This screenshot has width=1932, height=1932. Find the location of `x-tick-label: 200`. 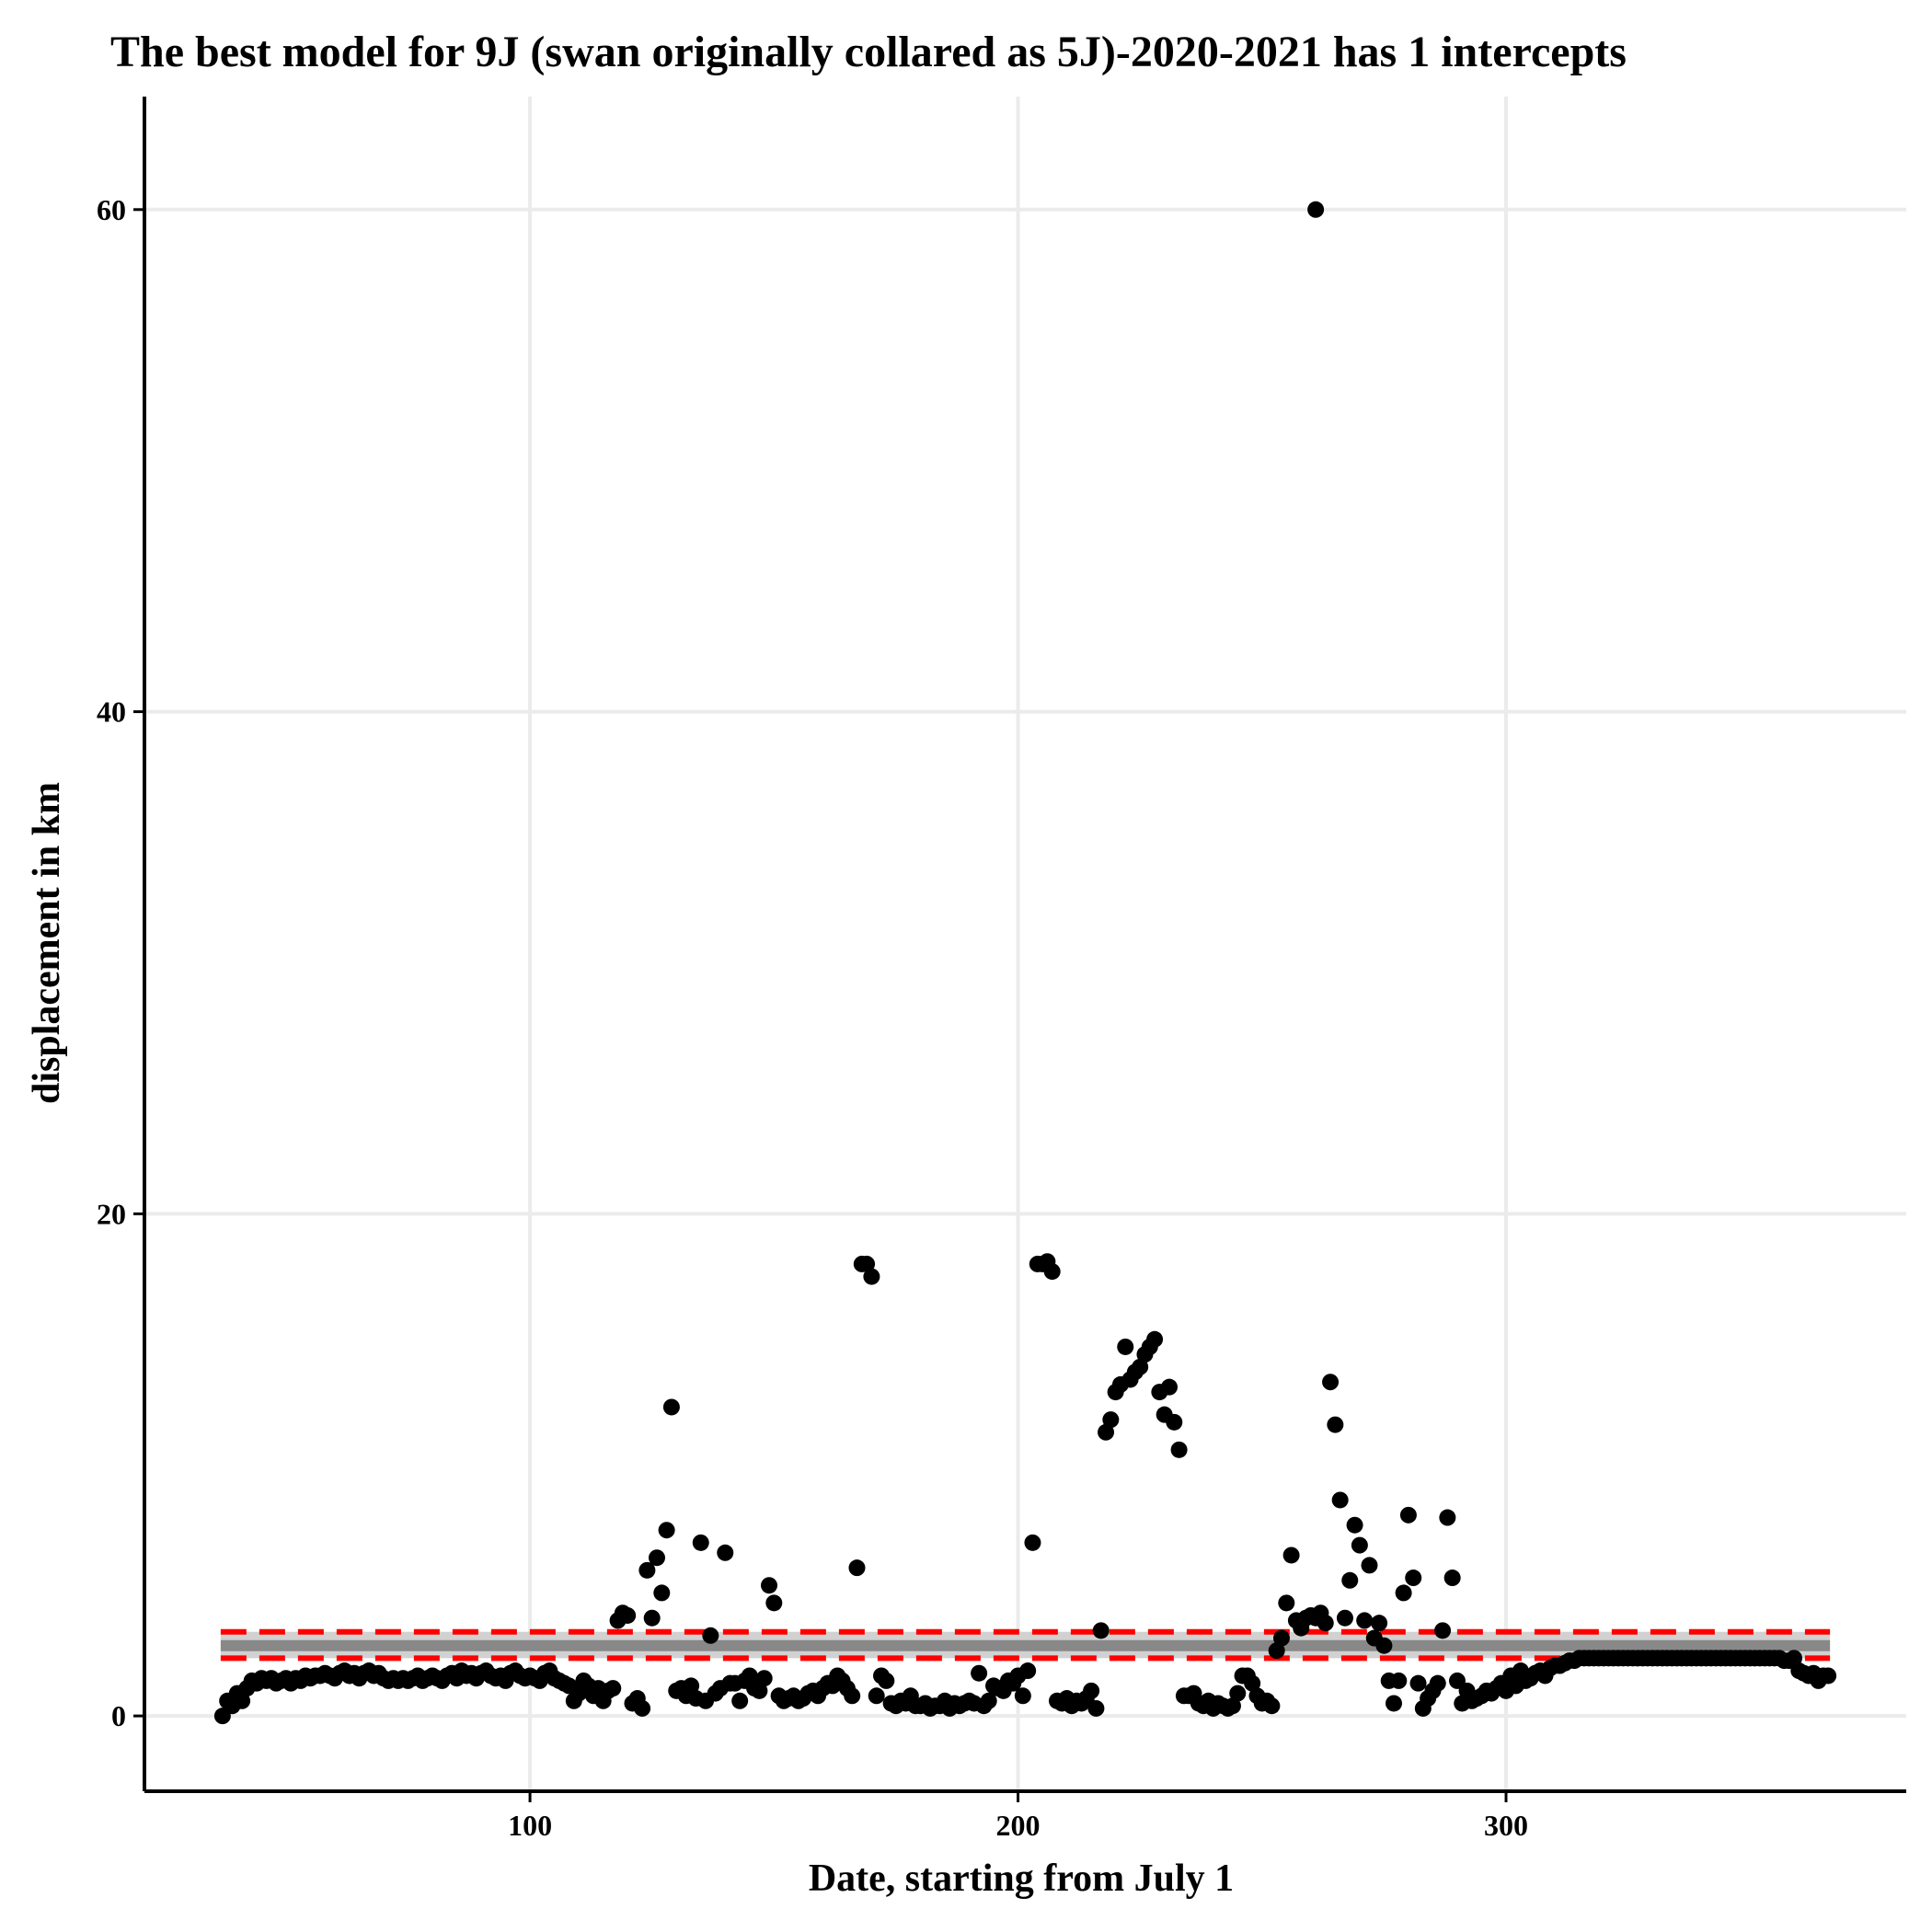

x-tick-label: 200 is located at coordinates (1018, 1825).